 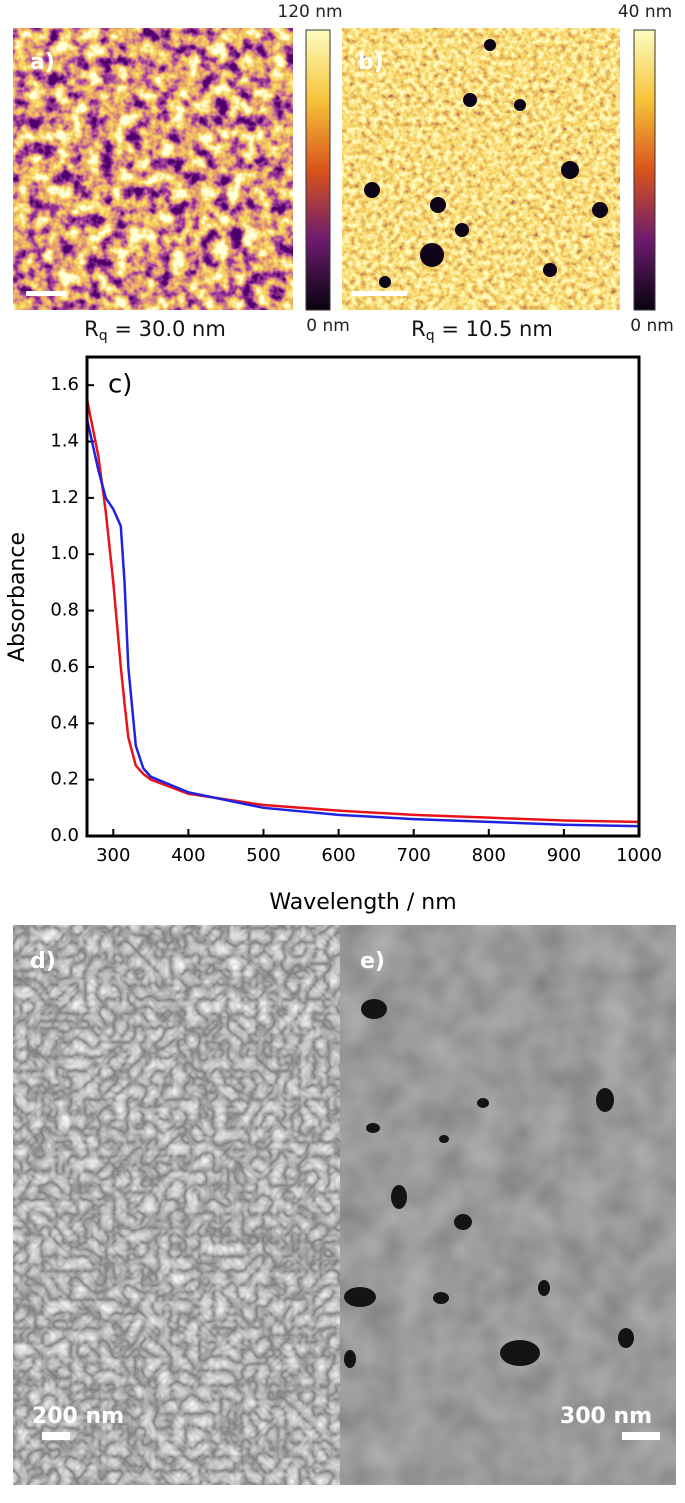 What do you see at coordinates (113, 855) in the screenshot?
I see `x-tick-label: 300` at bounding box center [113, 855].